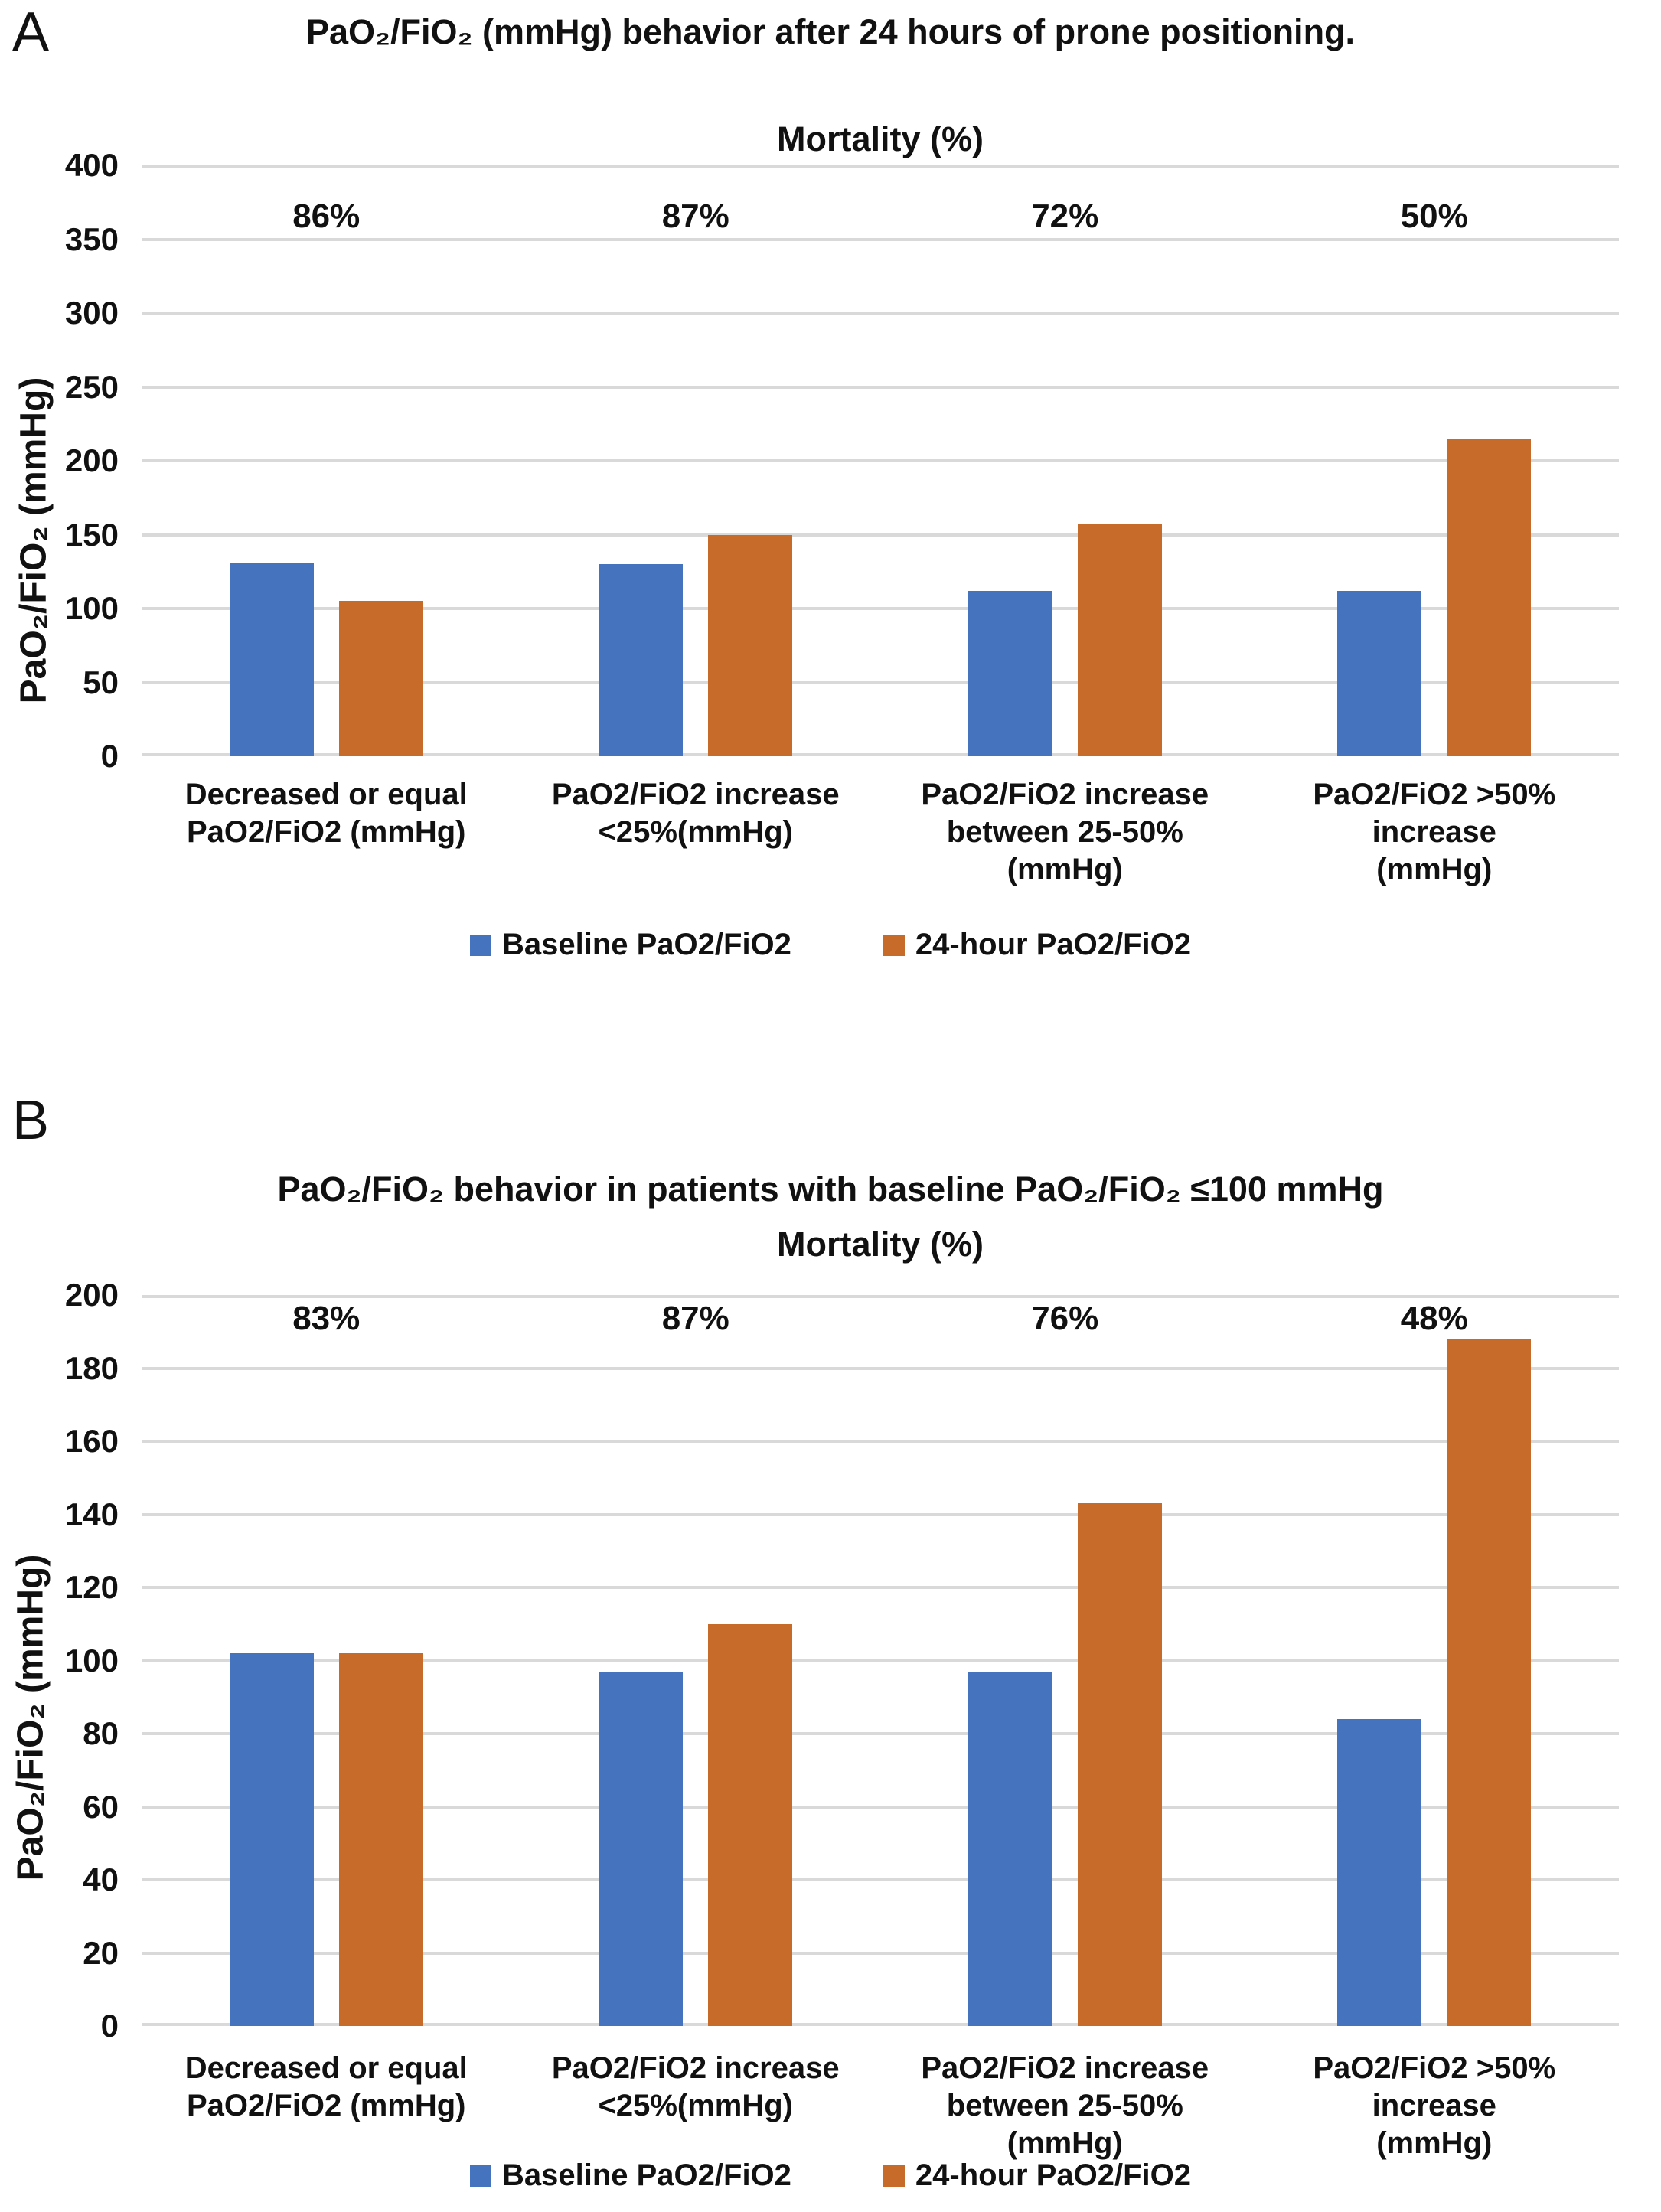 The image size is (1661, 2212). Describe the element at coordinates (646, 944) in the screenshot. I see `legend-label: Baseline PaO2/FiO2` at that location.